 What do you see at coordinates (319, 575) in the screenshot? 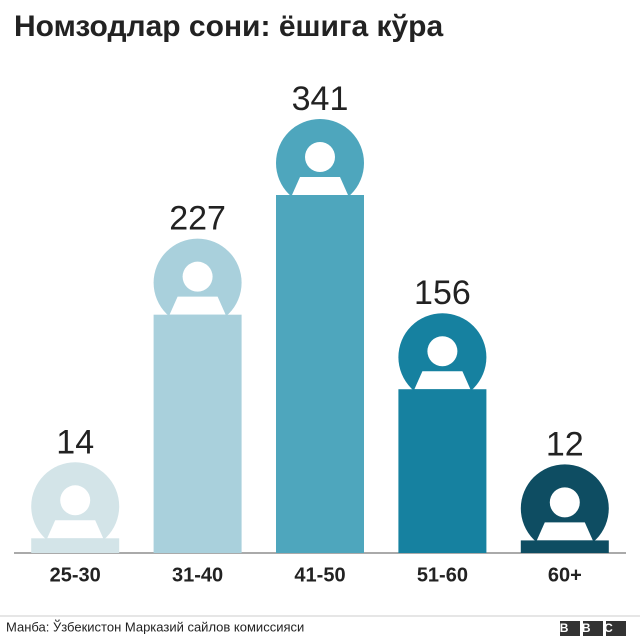
I see `x-tick-label: 41-50` at bounding box center [319, 575].